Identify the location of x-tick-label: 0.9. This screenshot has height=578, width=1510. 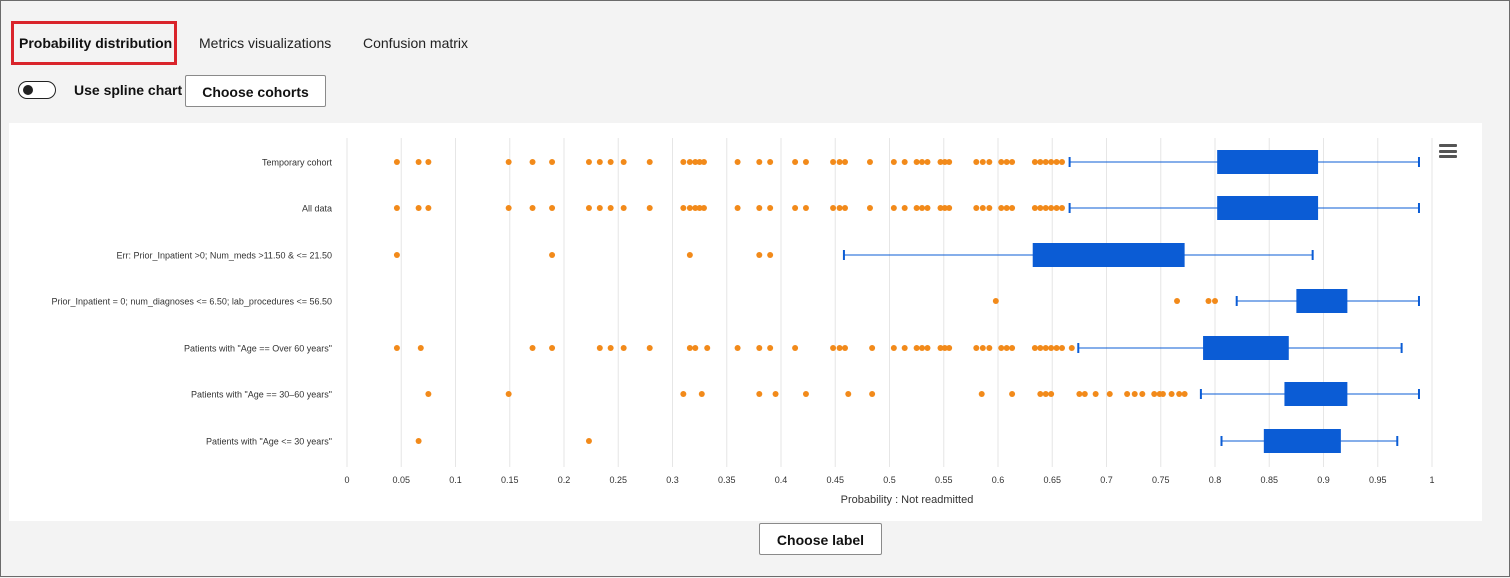
(1323, 480).